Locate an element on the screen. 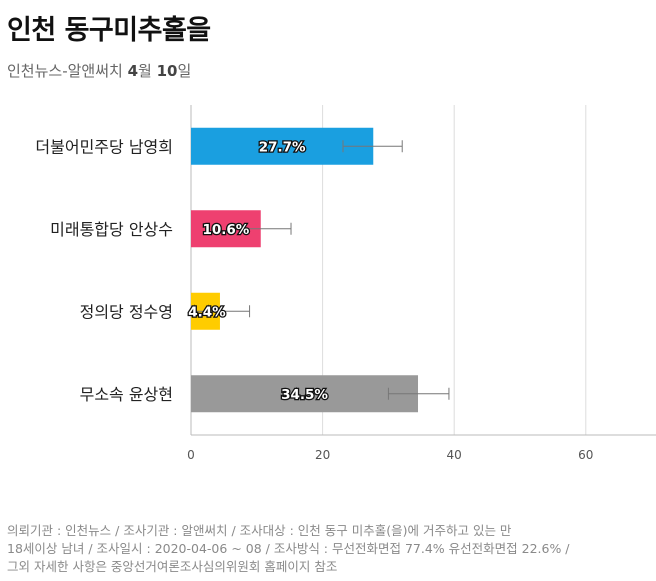  chart-subtitle: 인천뉴스-알앤써치 4월 10일 is located at coordinates (99, 70).